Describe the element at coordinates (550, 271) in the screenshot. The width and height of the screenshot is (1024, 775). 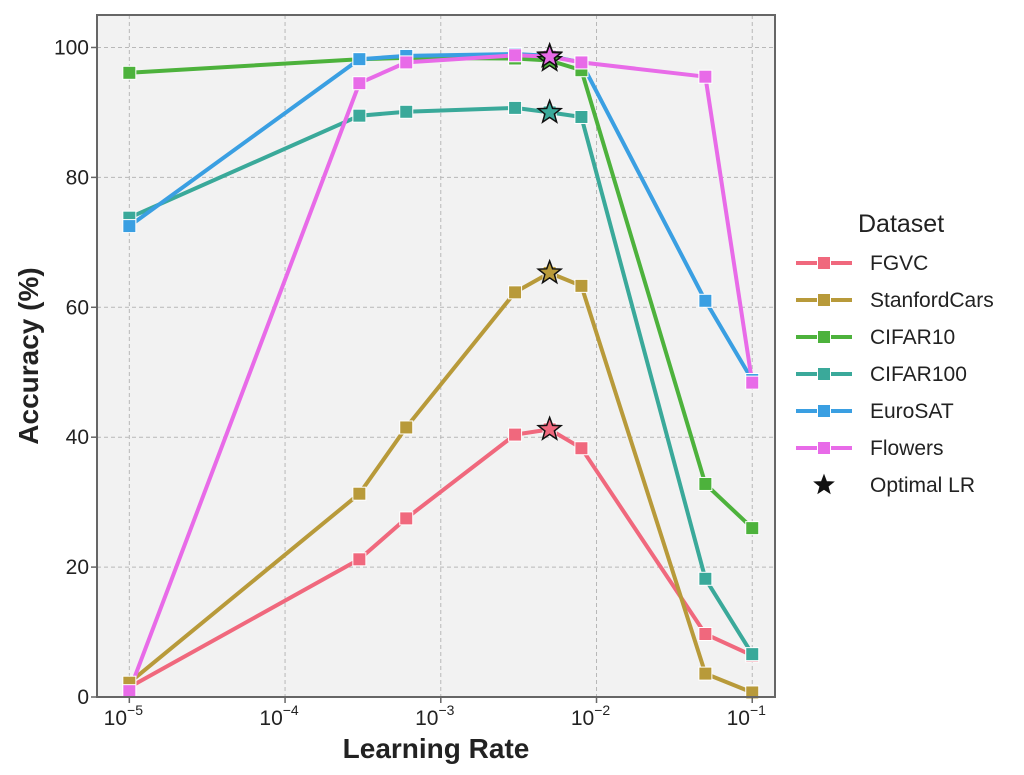
I see `optimal-lr-star-stanfordcars` at that location.